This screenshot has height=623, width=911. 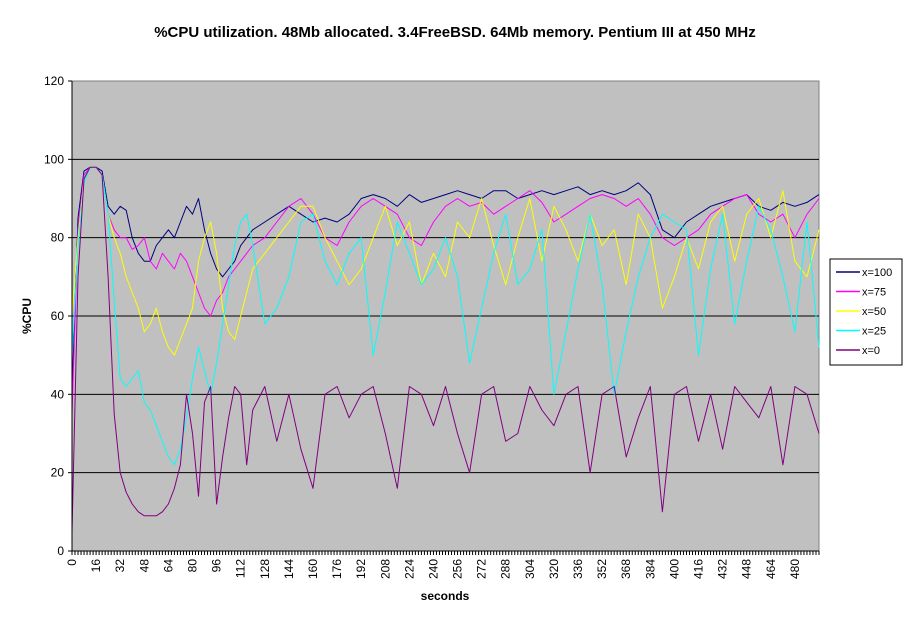 What do you see at coordinates (96, 566) in the screenshot?
I see `x-tick-label: 16` at bounding box center [96, 566].